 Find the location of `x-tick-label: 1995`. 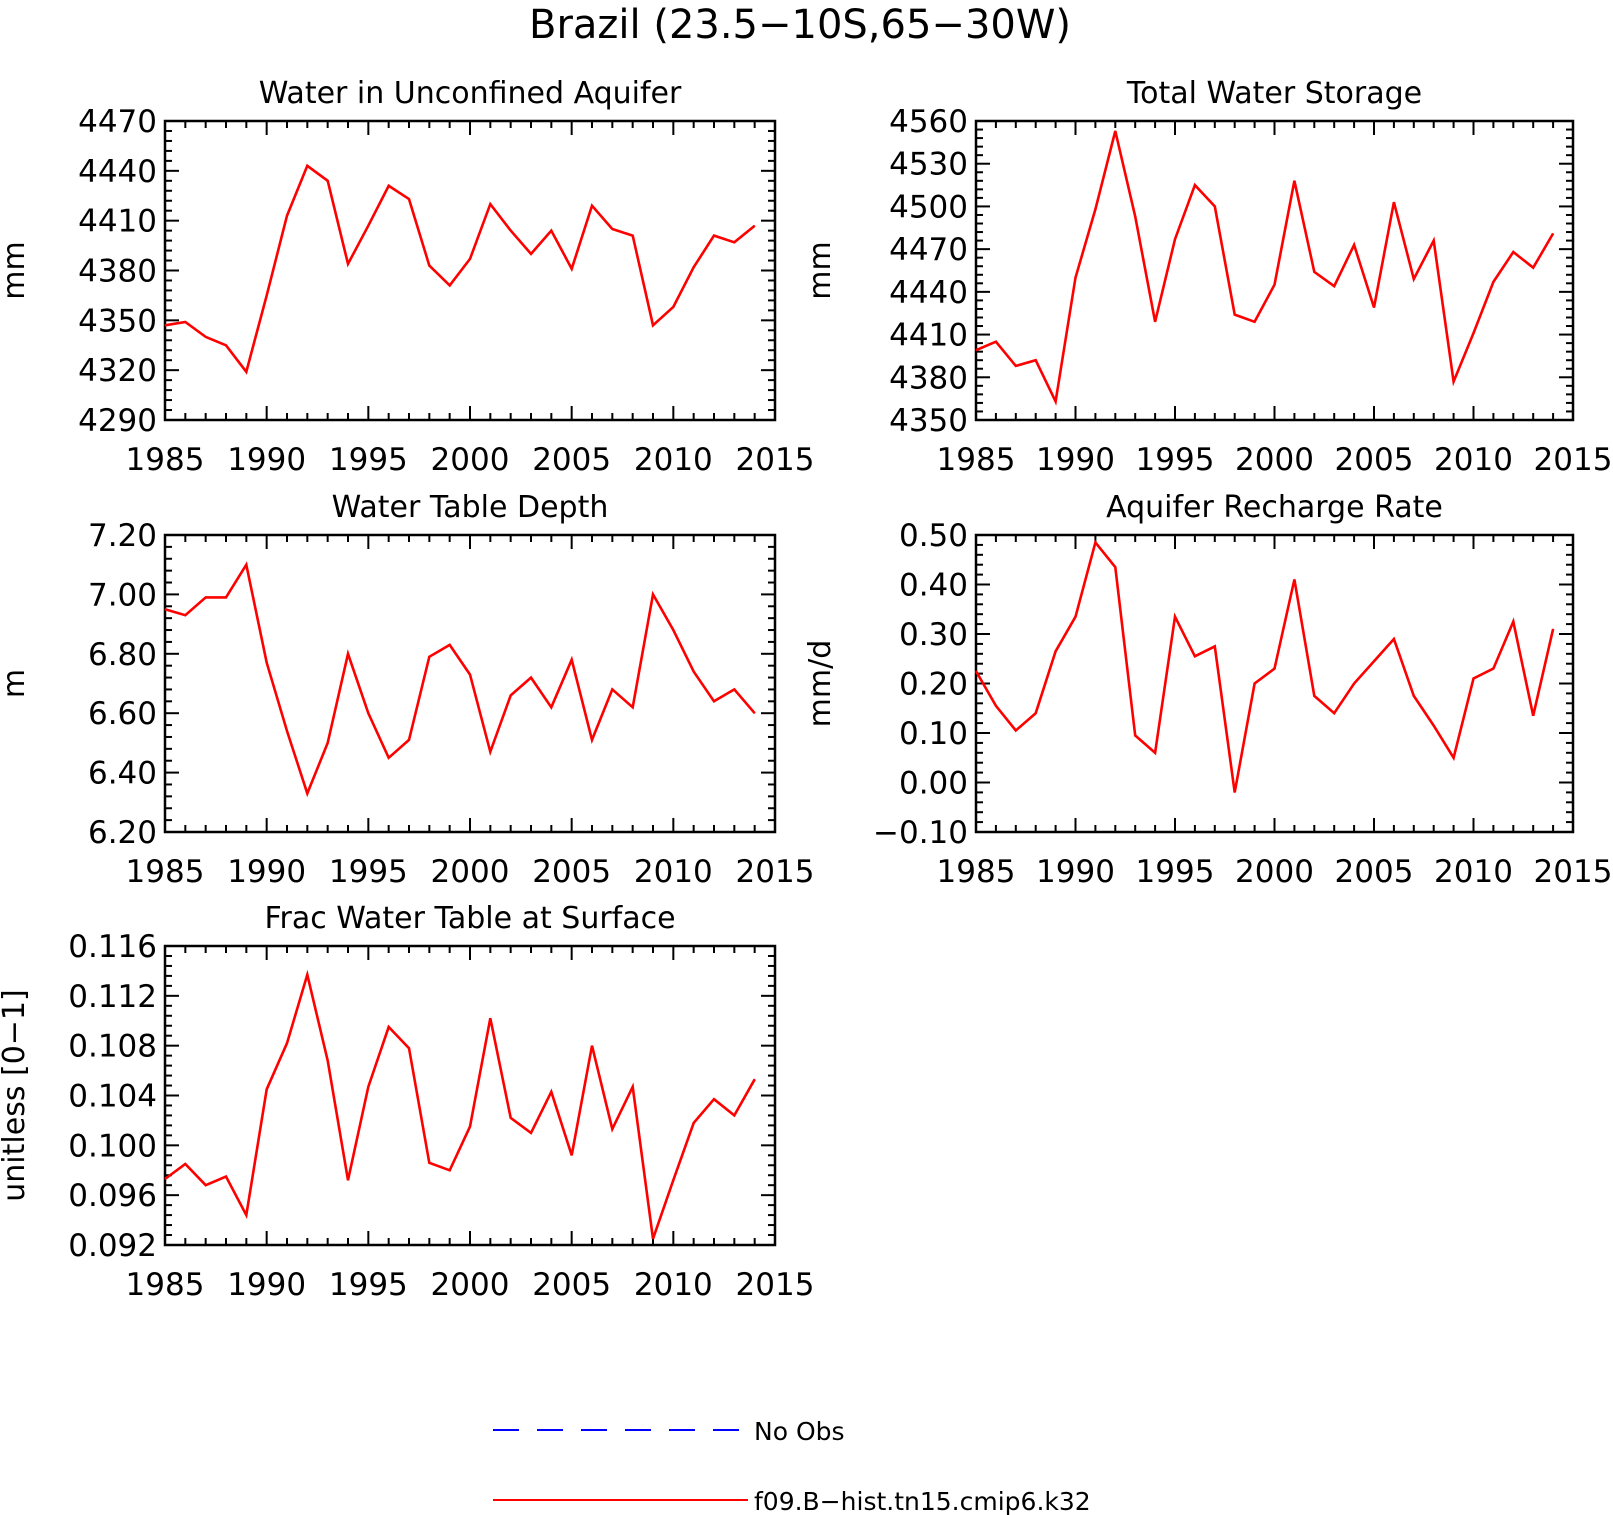

x-tick-label: 1995 is located at coordinates (1175, 872).